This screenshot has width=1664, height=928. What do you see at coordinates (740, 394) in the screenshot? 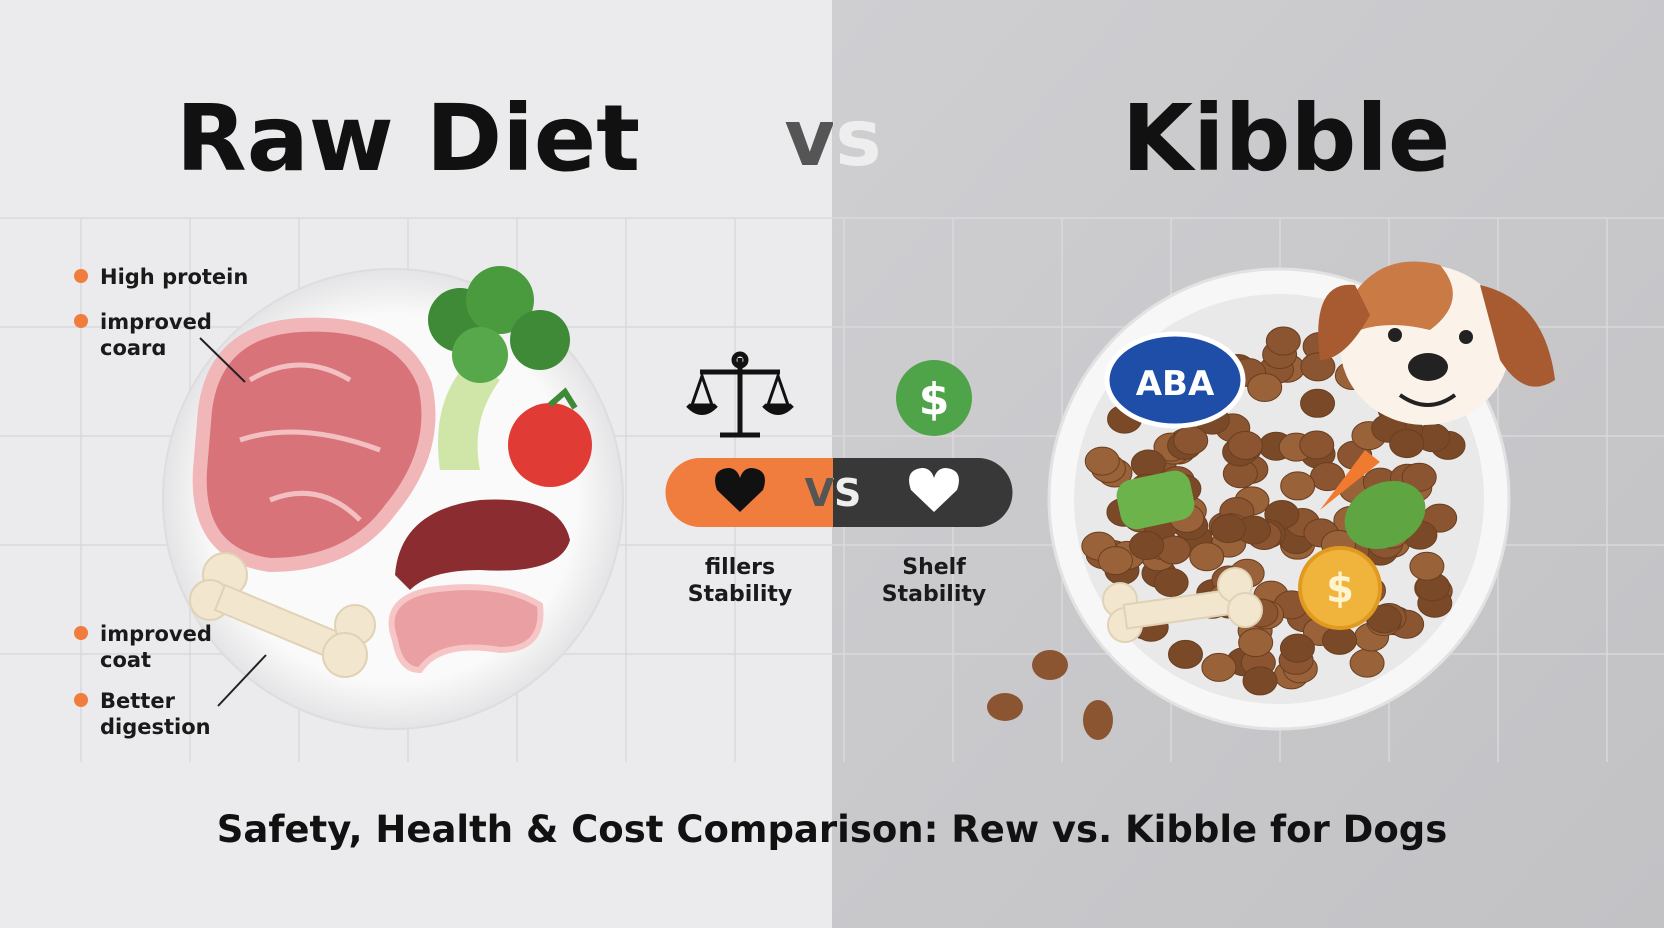
I see `scales-icon` at bounding box center [740, 394].